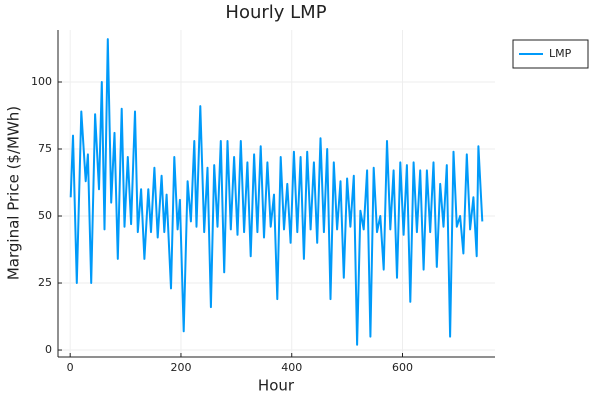 The height and width of the screenshot is (400, 600). What do you see at coordinates (402, 367) in the screenshot?
I see `x-tick-label: 600` at bounding box center [402, 367].